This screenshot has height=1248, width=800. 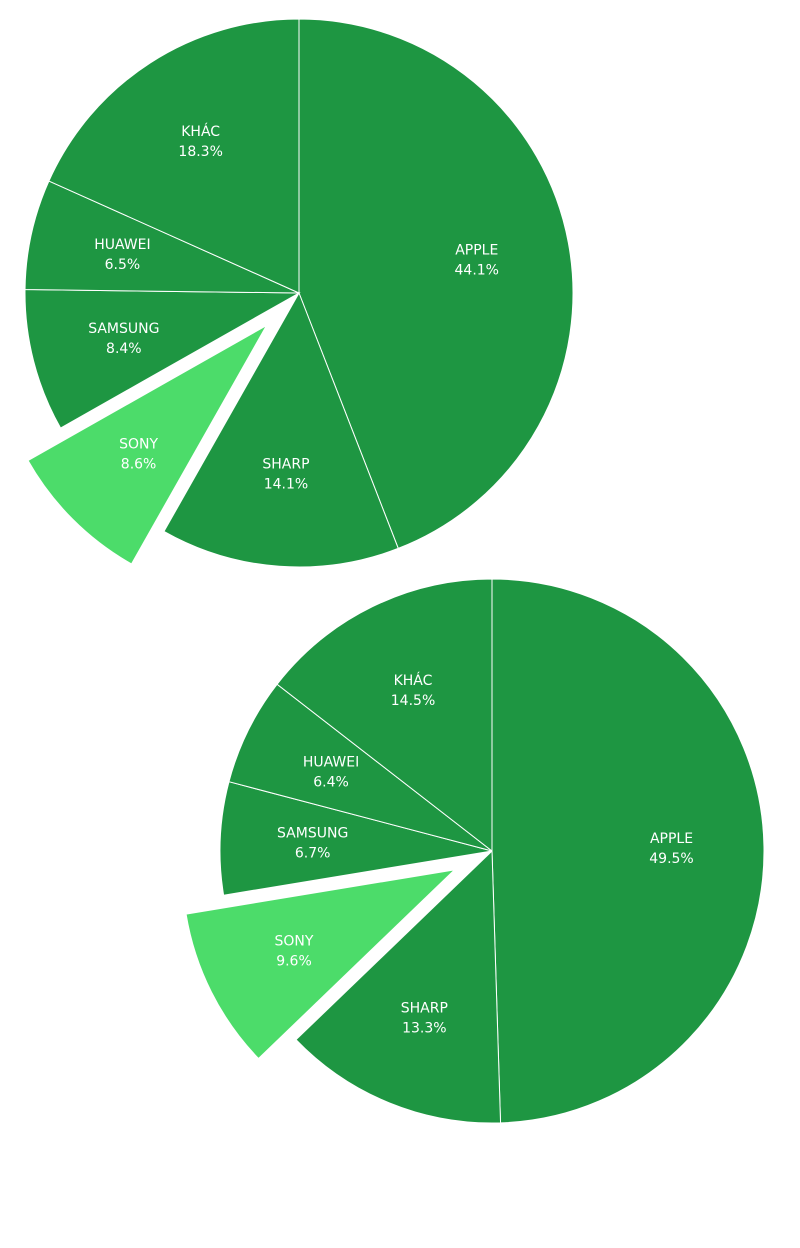 I want to click on slice-value-apple: 49.5%, so click(x=671, y=859).